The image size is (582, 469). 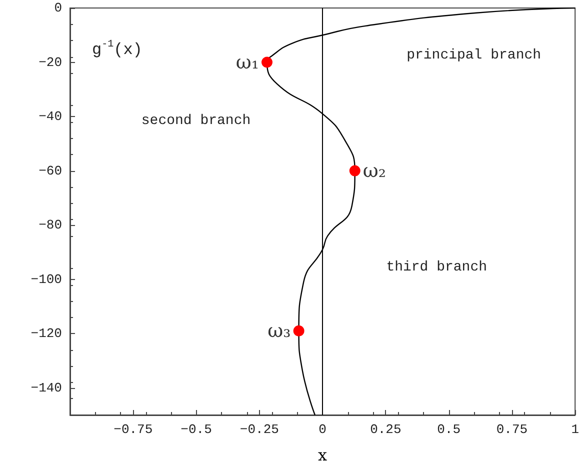 What do you see at coordinates (50, 225) in the screenshot?
I see `y-tick-label: −80` at bounding box center [50, 225].